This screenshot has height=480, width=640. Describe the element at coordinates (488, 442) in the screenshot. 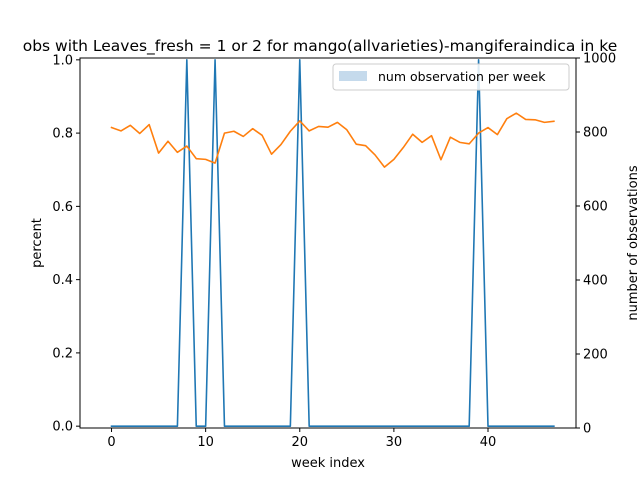

I see `x-tick-label: 40` at that location.